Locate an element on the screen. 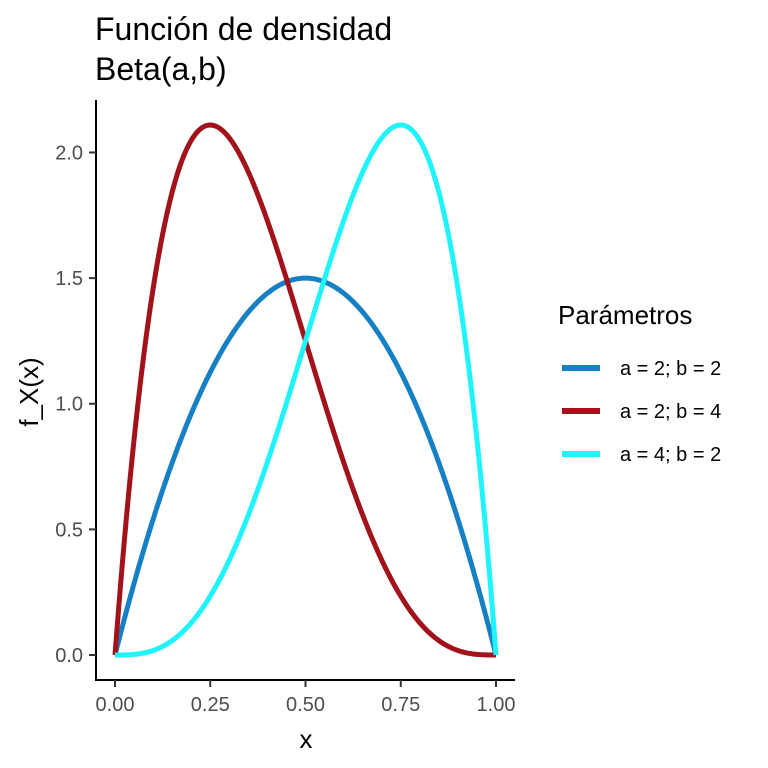  x-tick-label: 1.00 is located at coordinates (496, 705).